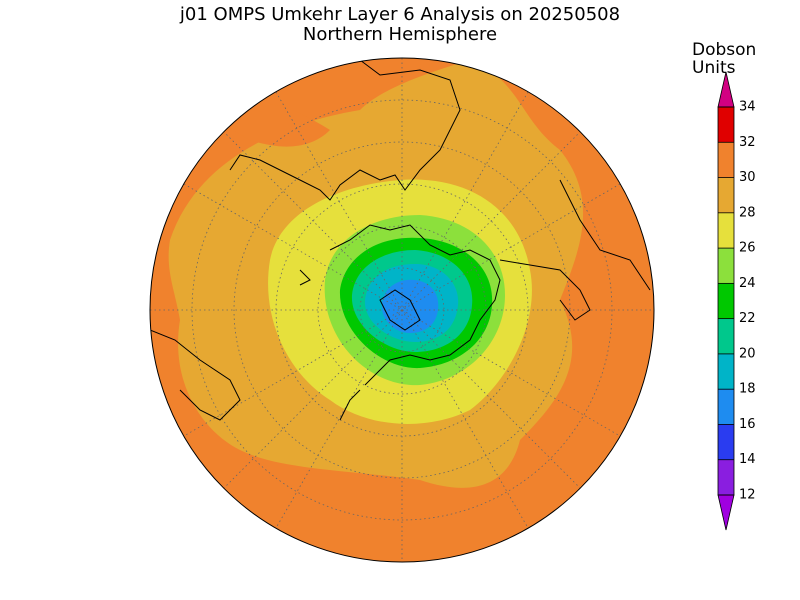 The image size is (800, 600). I want to click on subtitle: Northern Hemisphere, so click(400, 34).